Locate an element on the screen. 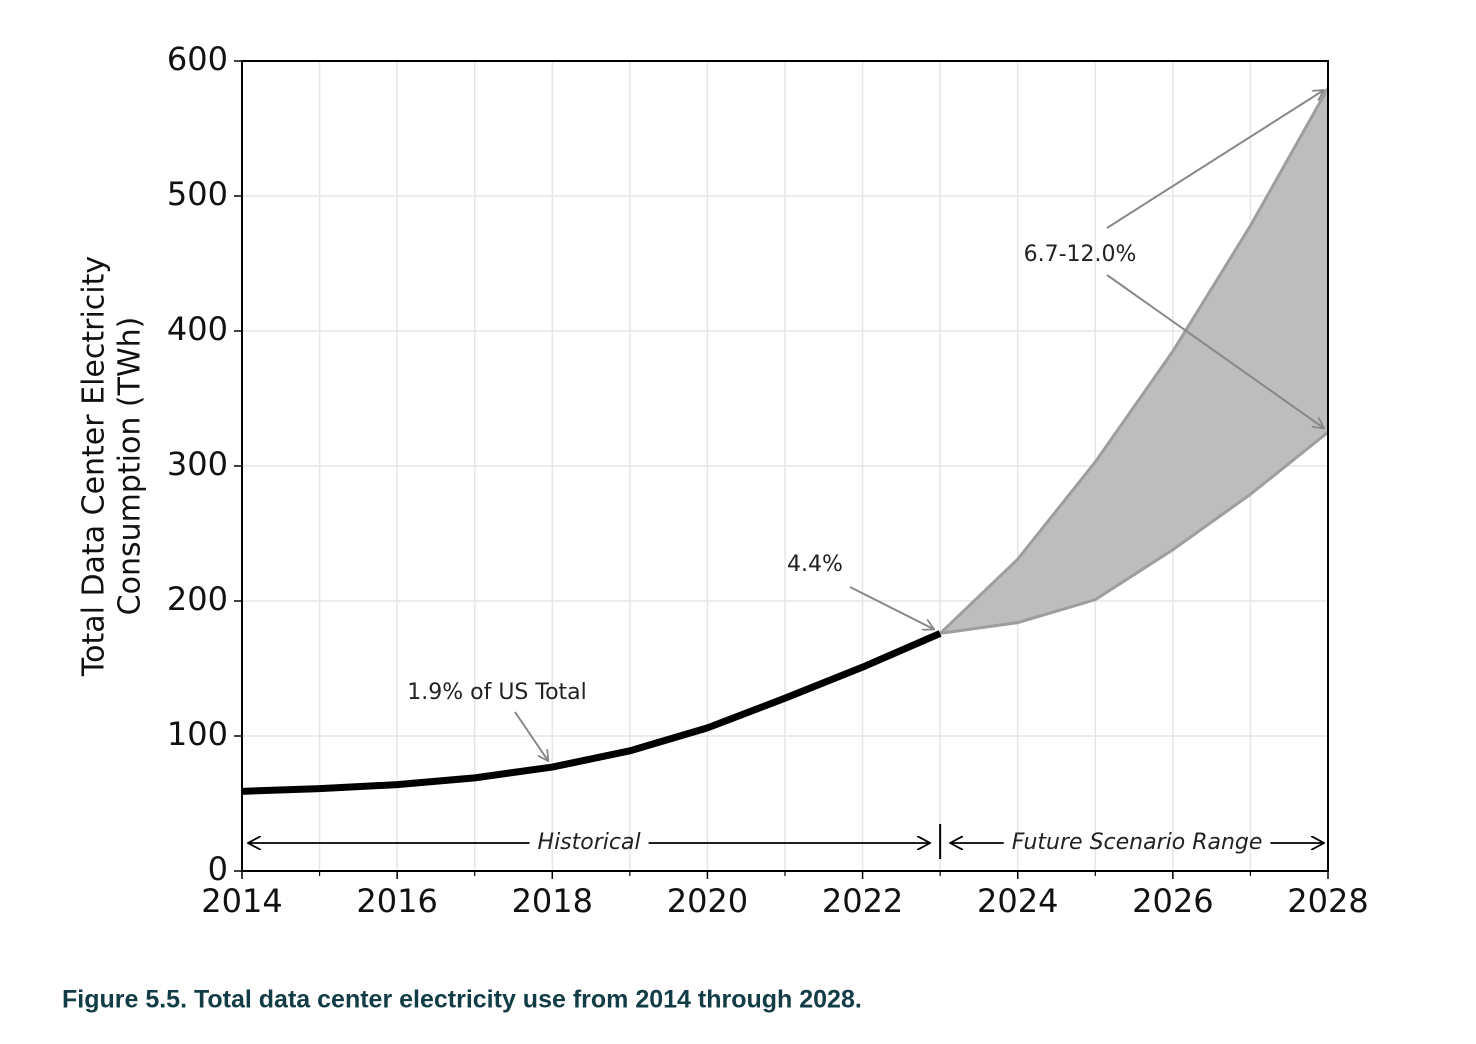 The width and height of the screenshot is (1476, 1044). y-tick-label: 200 is located at coordinates (197, 599).